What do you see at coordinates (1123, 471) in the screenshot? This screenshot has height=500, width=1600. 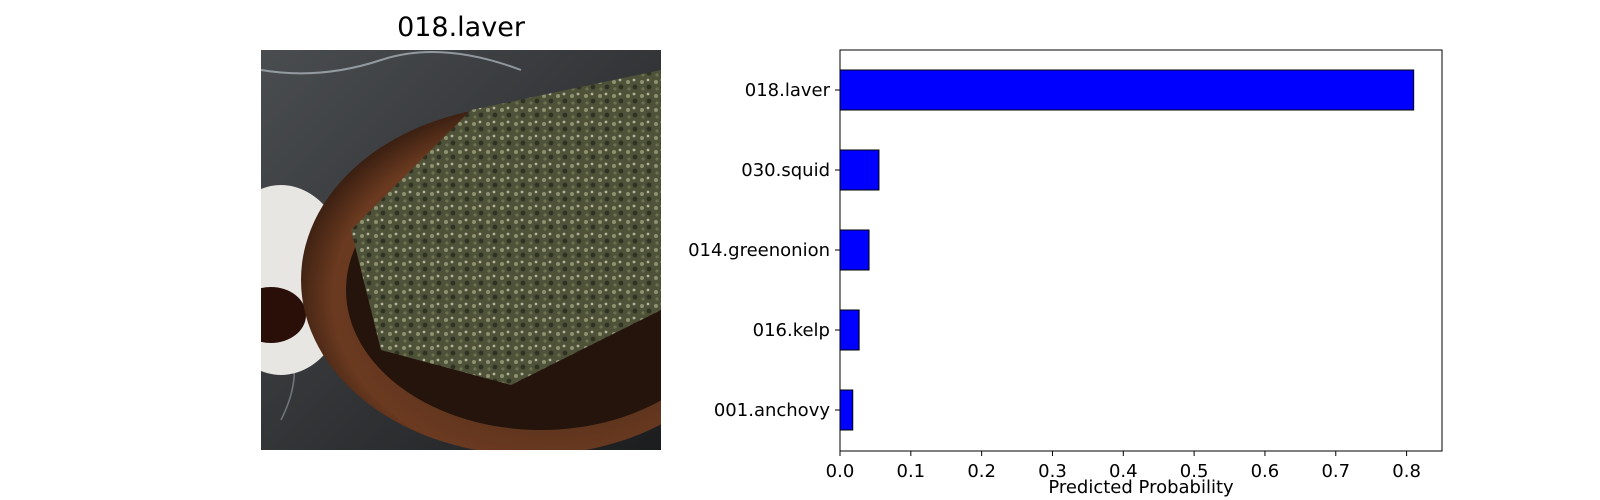 I see `x-tick-label: 0.4` at bounding box center [1123, 471].